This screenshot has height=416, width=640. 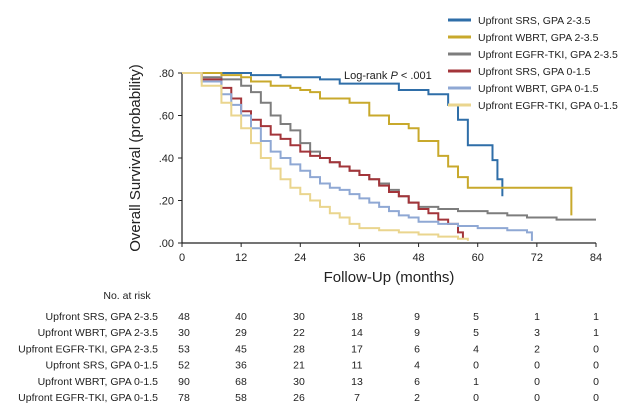 I want to click on x-tick-label: 12, so click(x=241, y=258).